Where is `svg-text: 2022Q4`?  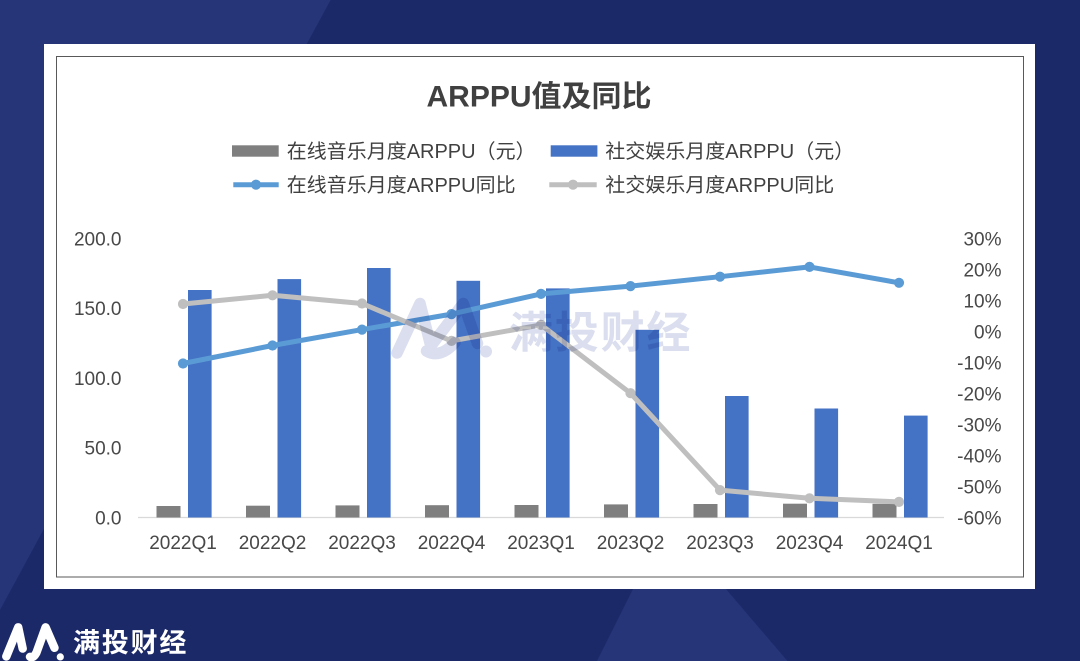 svg-text: 2022Q4 is located at coordinates (452, 543).